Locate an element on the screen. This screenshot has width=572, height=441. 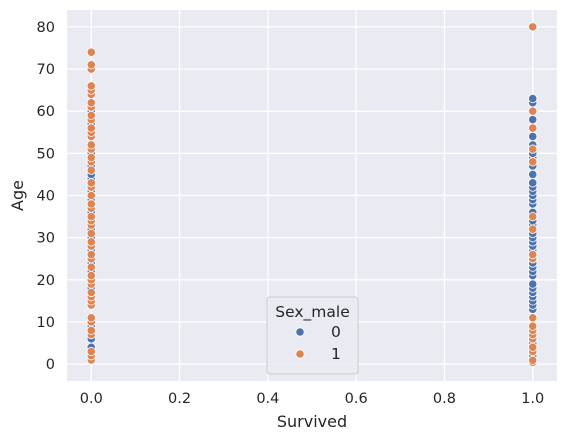
y-tick-label: 80 is located at coordinates (46, 28).